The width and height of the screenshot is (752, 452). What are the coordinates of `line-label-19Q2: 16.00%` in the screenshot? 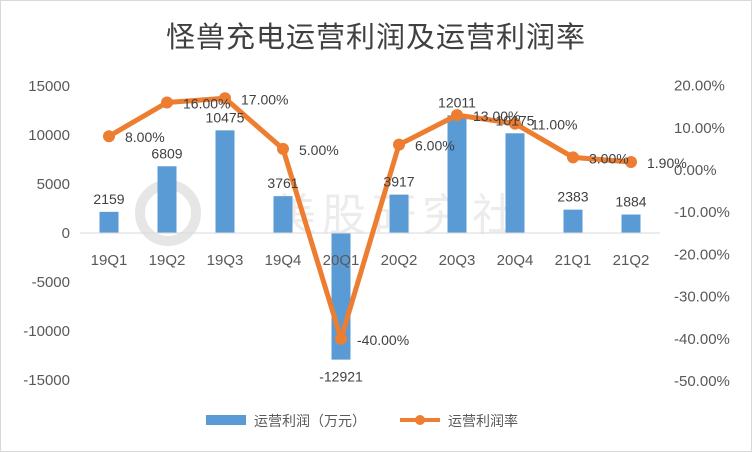 It's located at (206, 103).